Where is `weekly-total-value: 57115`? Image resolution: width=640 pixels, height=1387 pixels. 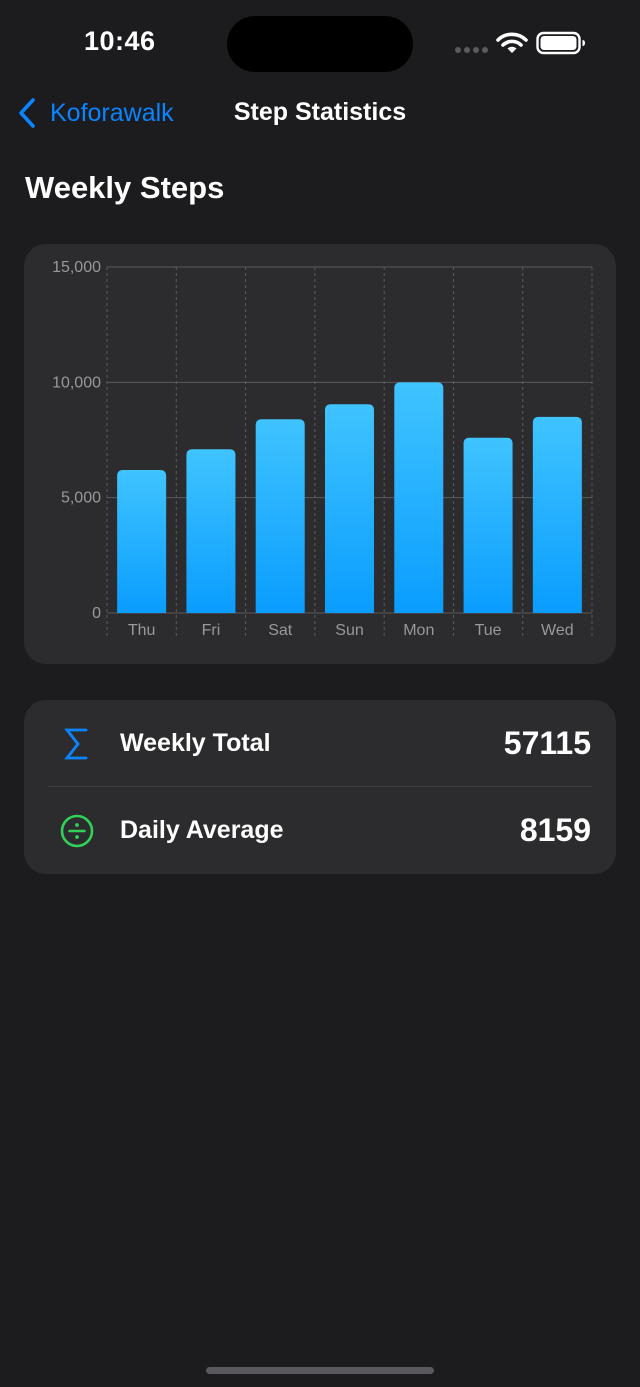
weekly-total-value: 57115 is located at coordinates (547, 743).